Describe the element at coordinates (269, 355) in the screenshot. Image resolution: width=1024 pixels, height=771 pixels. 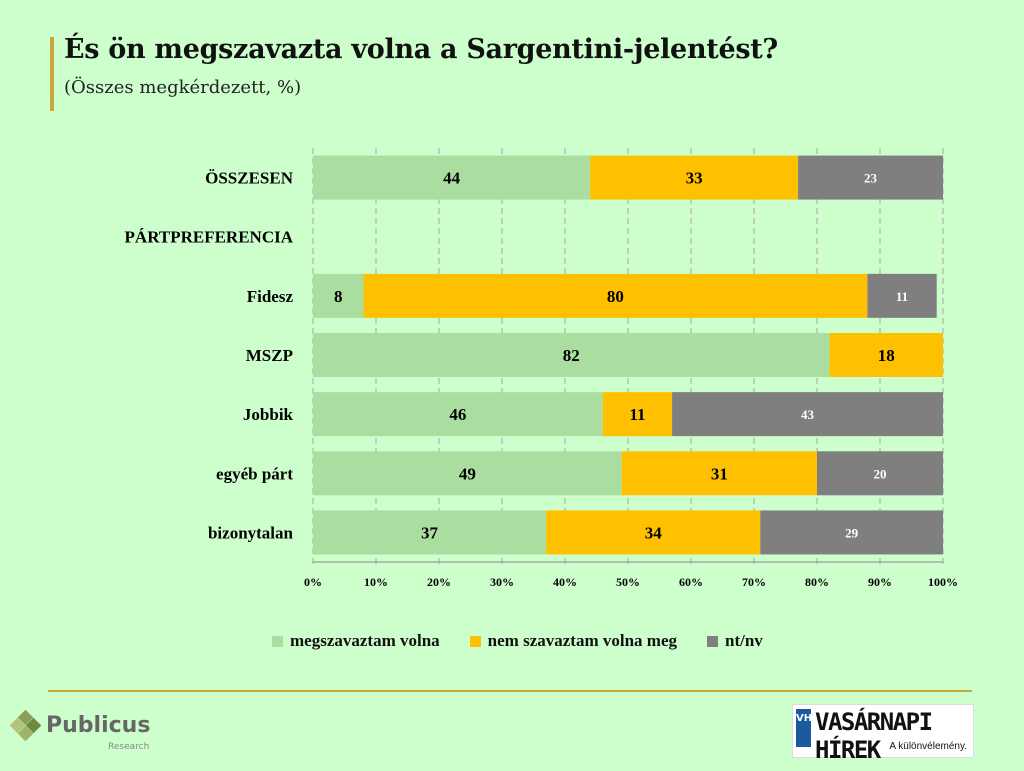
I see `category-label: MSZP` at that location.